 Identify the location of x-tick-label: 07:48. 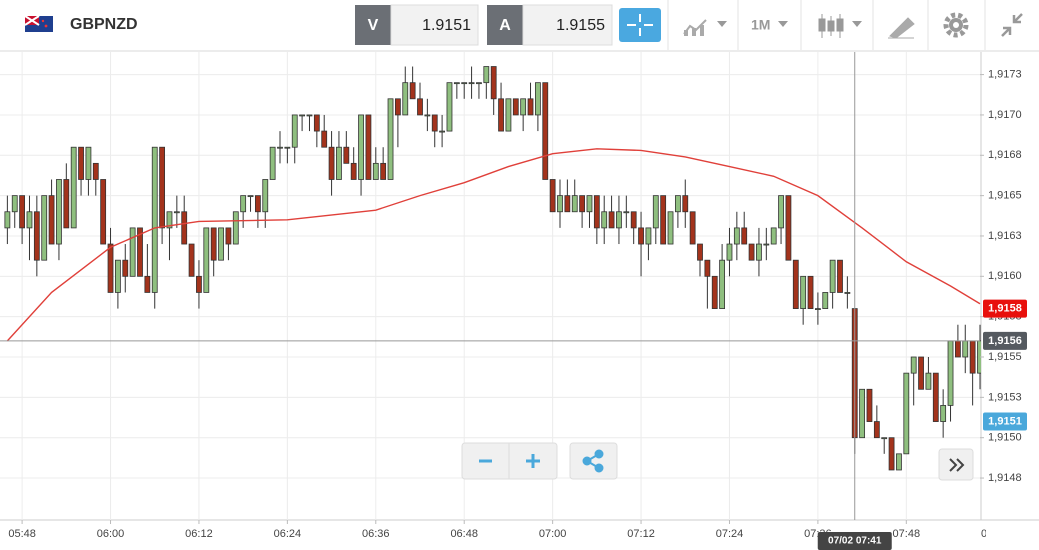
(907, 534).